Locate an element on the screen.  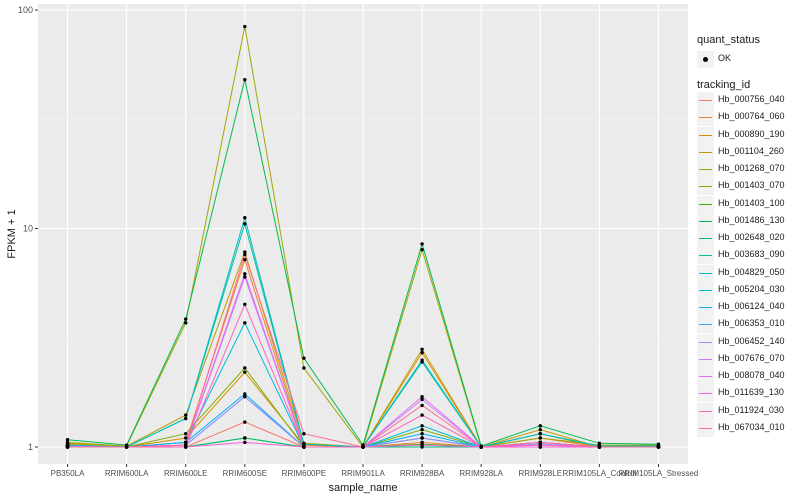
legend-label: Hb_001486_130 is located at coordinates (751, 219).